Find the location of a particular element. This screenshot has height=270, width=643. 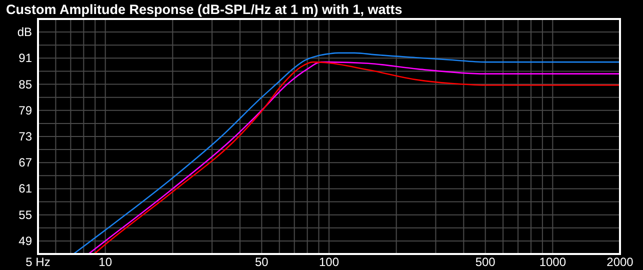

x-tick-label: 50 is located at coordinates (261, 262).